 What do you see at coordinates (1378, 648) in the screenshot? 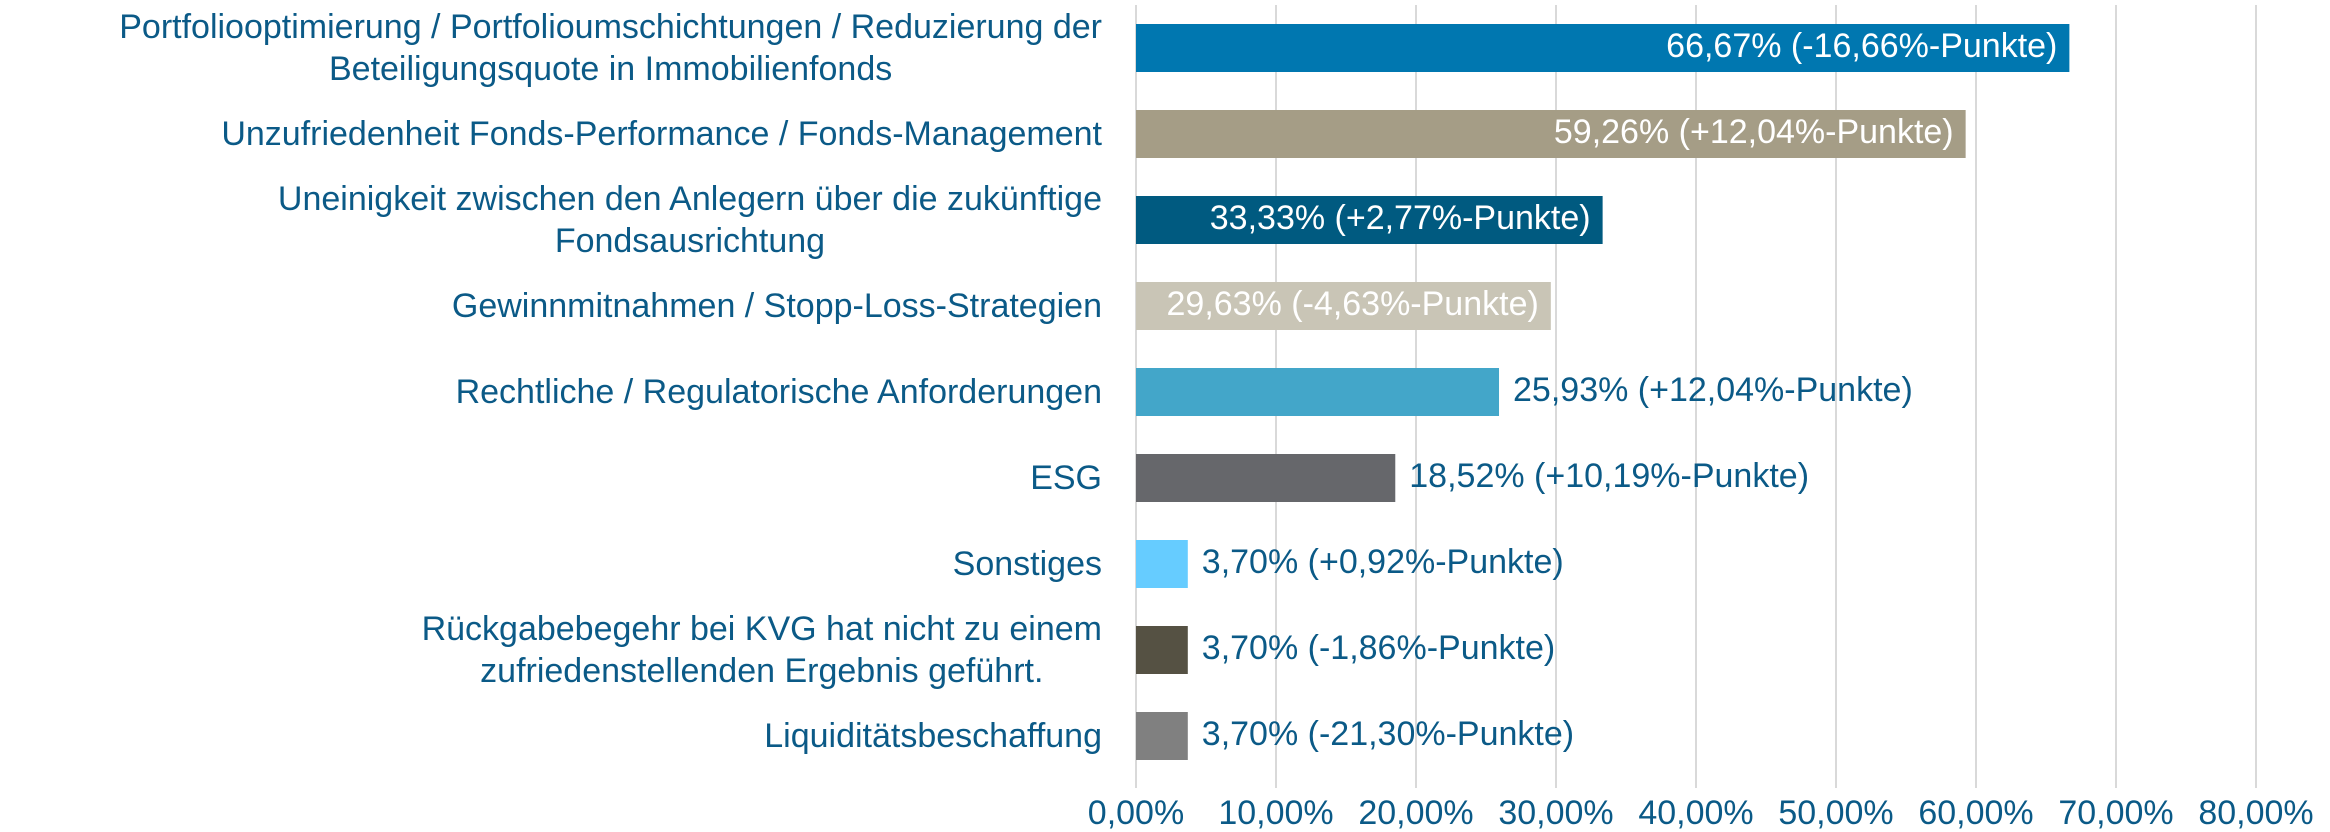
I see `value-label: 3,70% (-1,86%-Punkte)` at bounding box center [1378, 648].